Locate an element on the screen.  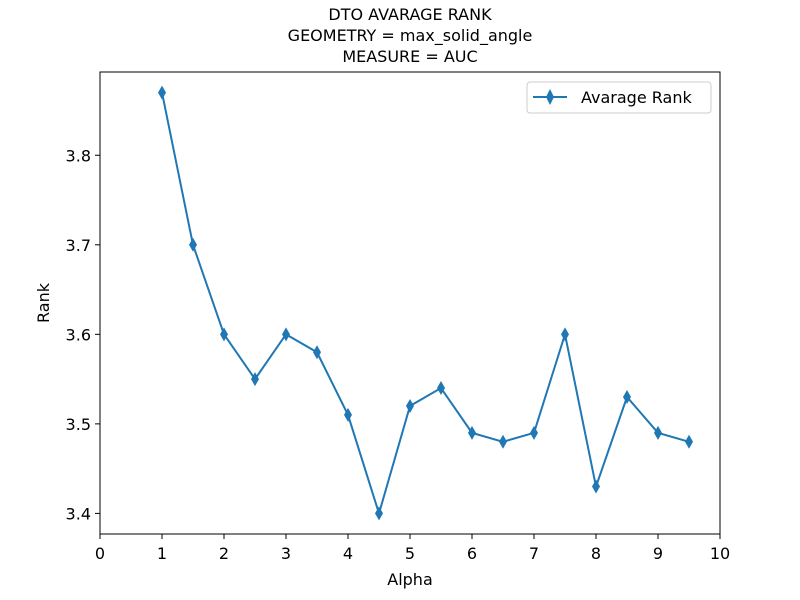
x-tick-label: 0 is located at coordinates (100, 553).